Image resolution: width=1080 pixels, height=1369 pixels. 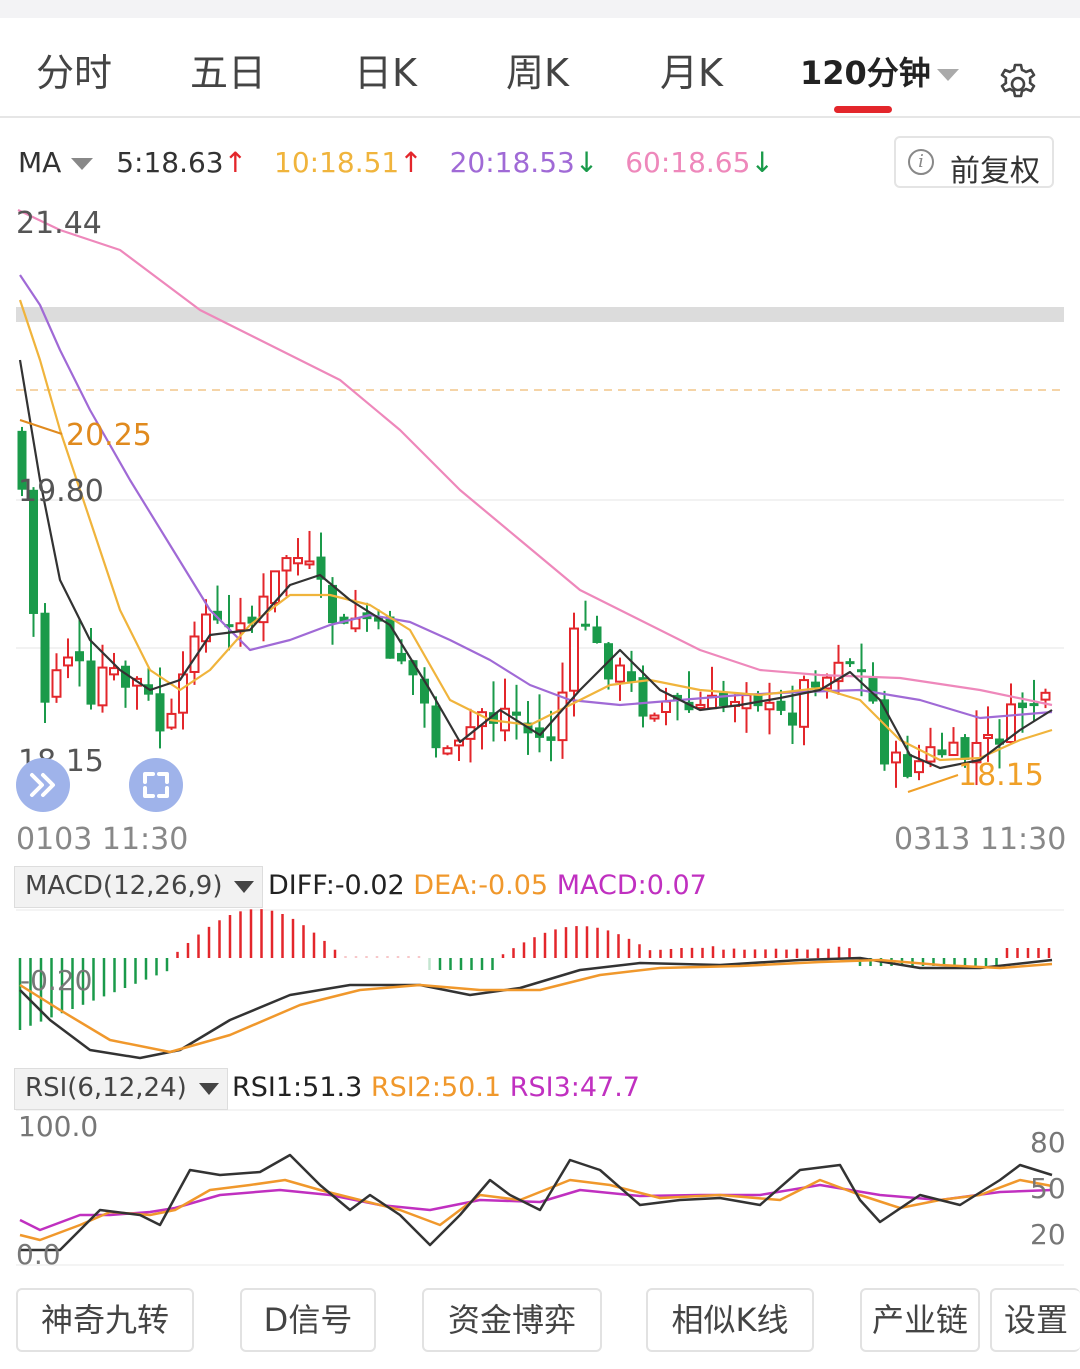 I want to click on bottom-toolbar: 神奇九转 D信号 资金博弈 相似K线 产业链 设置, so click(x=540, y=1323).